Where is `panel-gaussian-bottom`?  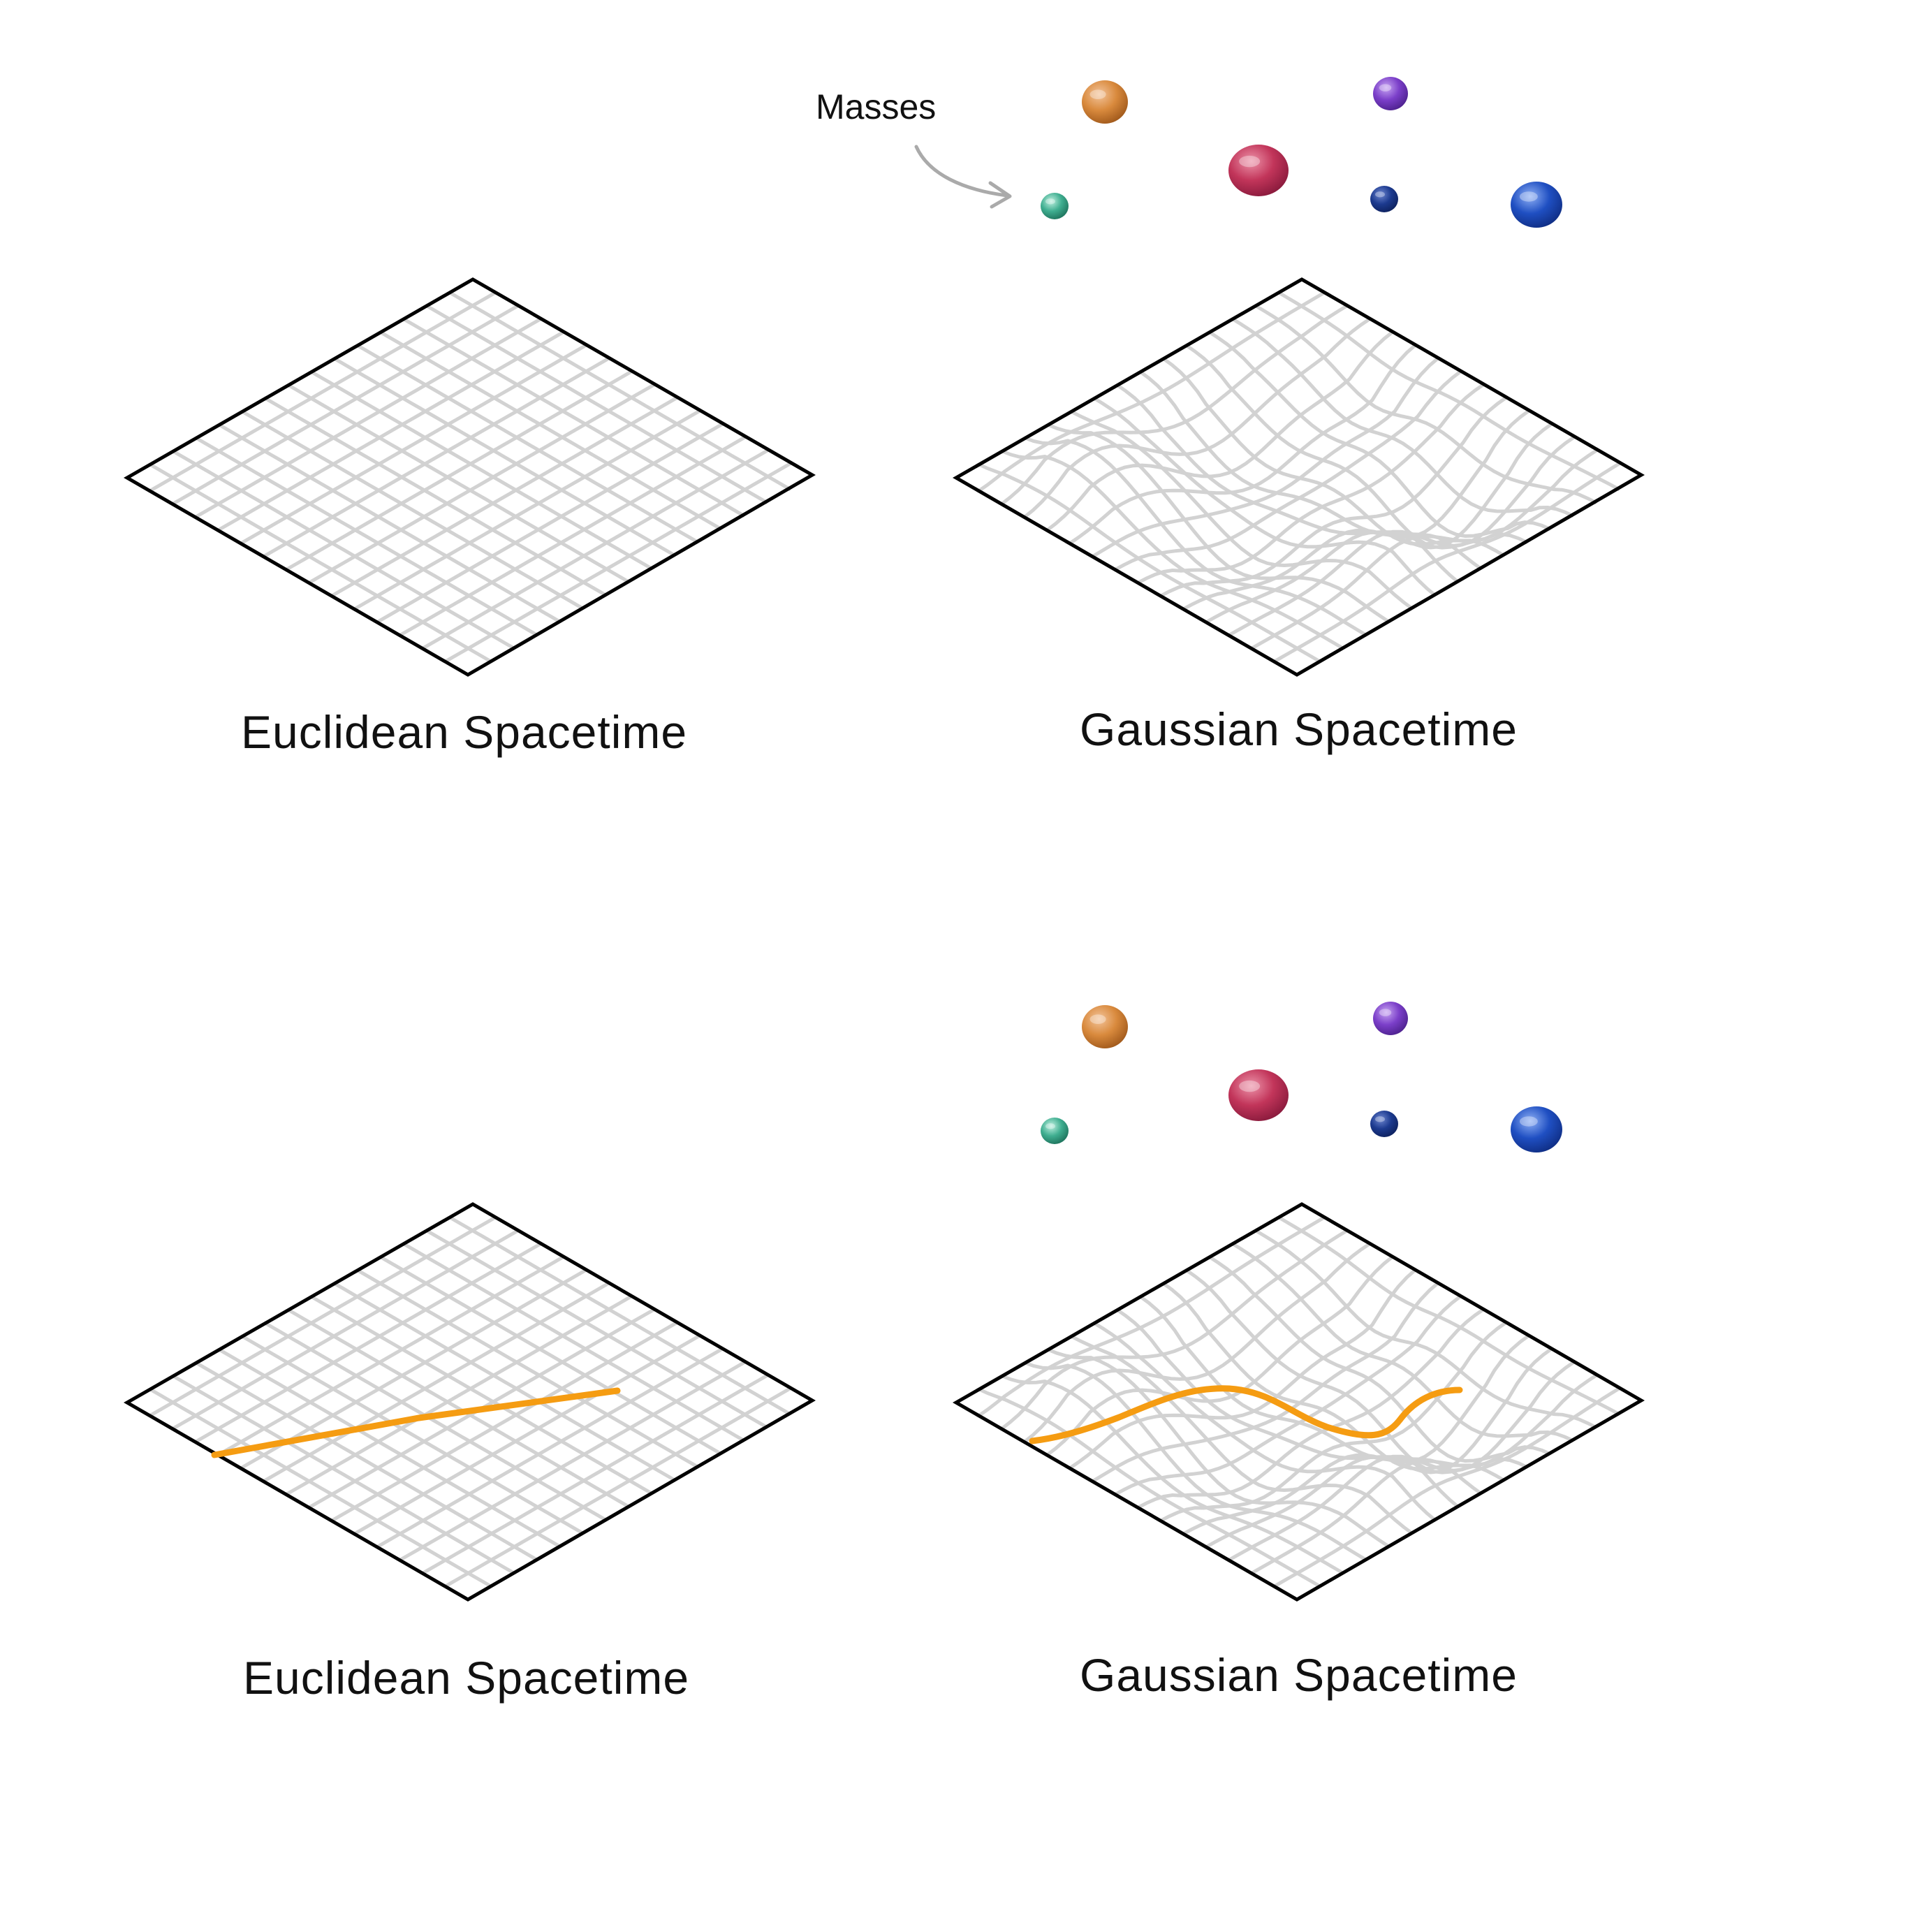
panel-gaussian-bottom is located at coordinates (1299, 1402).